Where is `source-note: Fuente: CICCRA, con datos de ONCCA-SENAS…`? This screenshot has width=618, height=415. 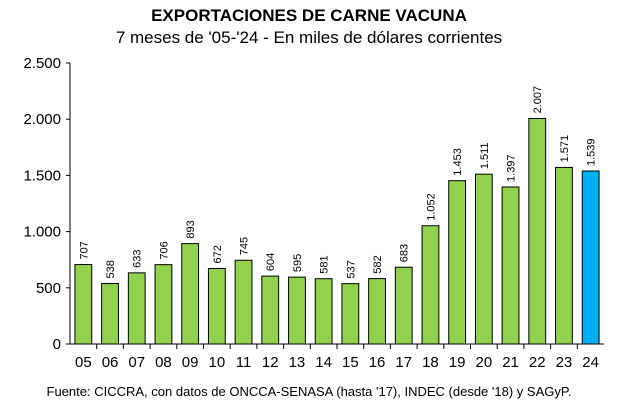 source-note: Fuente: CICCRA, con datos de ONCCA-SENAS… is located at coordinates (309, 391).